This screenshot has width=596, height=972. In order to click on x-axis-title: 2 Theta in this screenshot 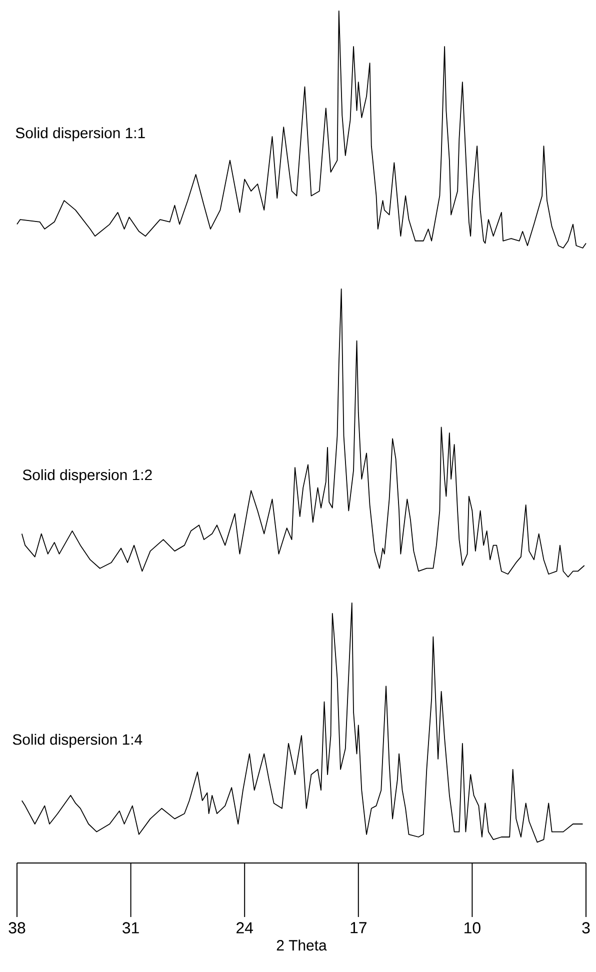, I will do `click(301, 945)`.